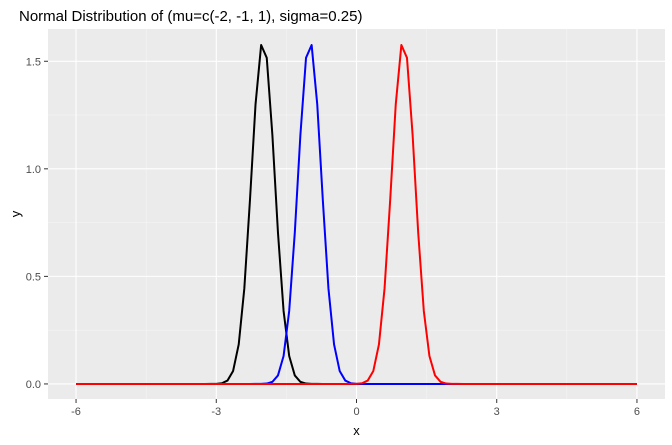 The height and width of the screenshot is (445, 672). Describe the element at coordinates (33, 385) in the screenshot. I see `y-tick-label: 0.0` at that location.